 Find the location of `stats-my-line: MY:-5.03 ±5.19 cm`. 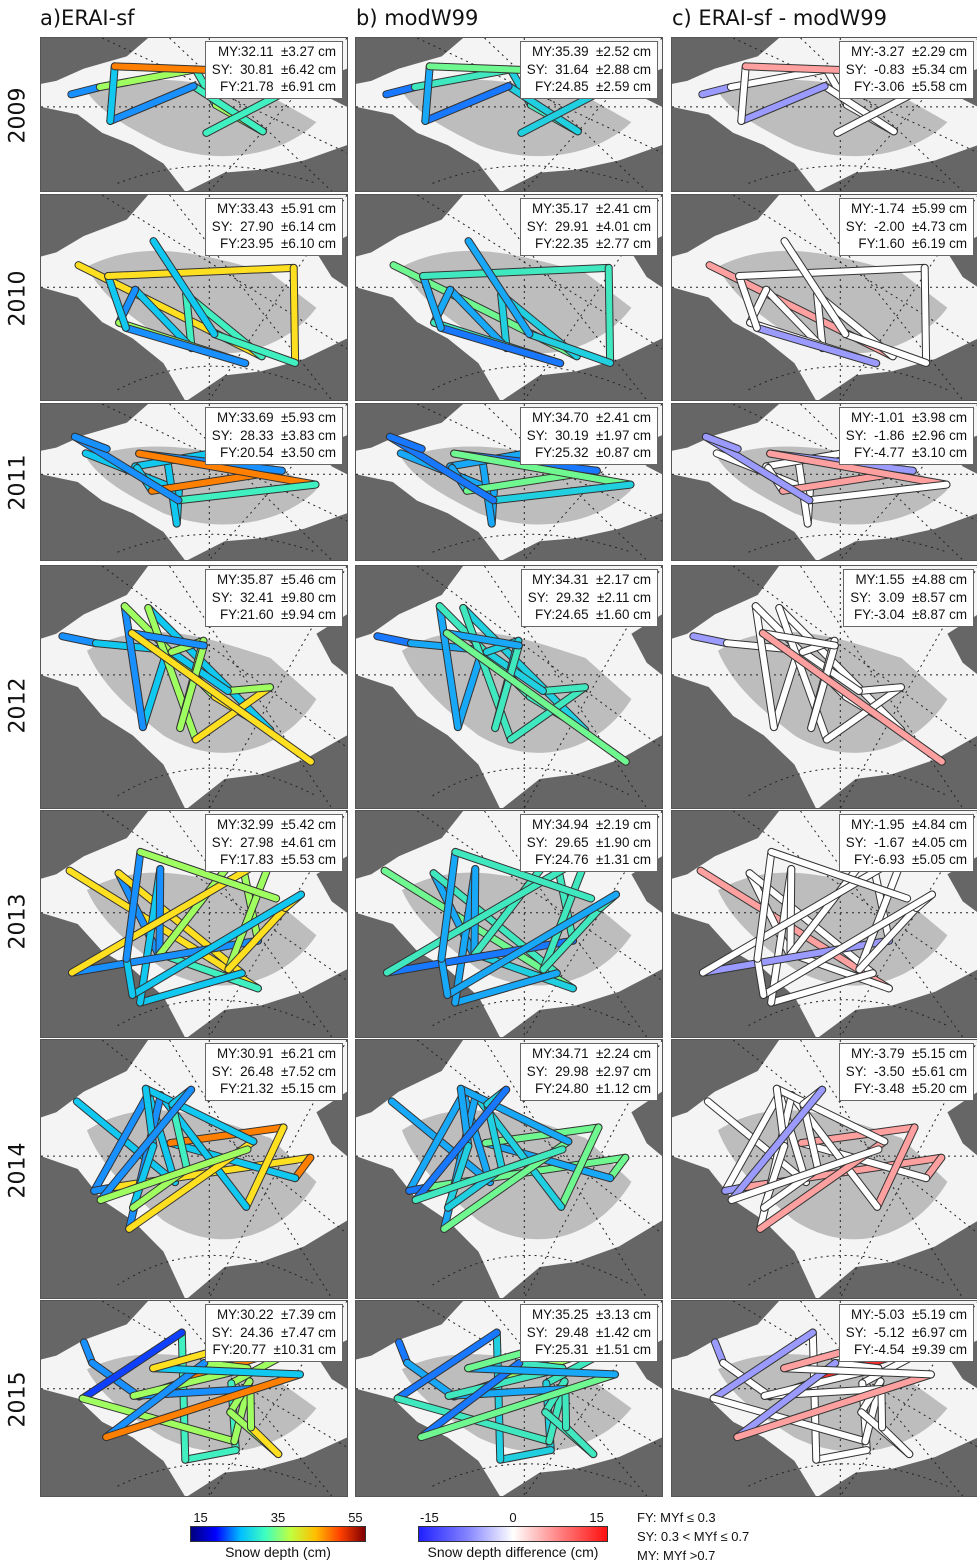

stats-my-line: MY:-5.03 ±5.19 cm is located at coordinates (908, 1314).